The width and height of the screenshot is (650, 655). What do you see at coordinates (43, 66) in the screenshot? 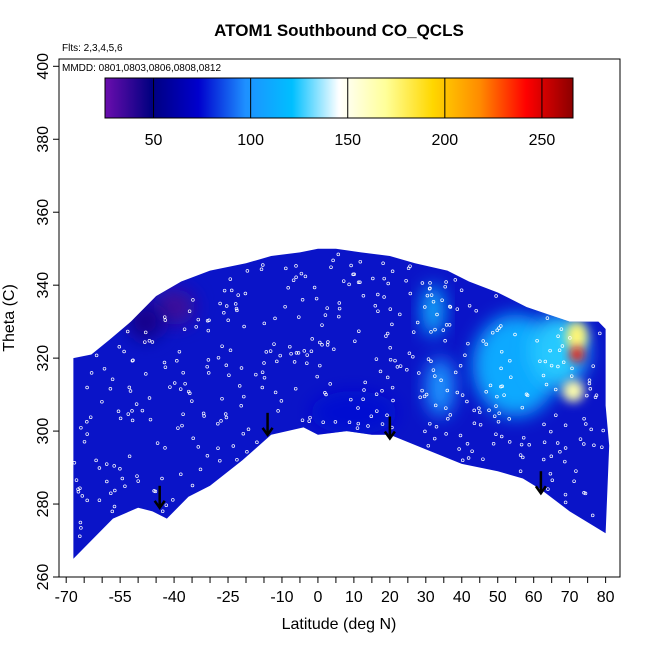
I see `y-tick-label: 400` at bounding box center [43, 66].